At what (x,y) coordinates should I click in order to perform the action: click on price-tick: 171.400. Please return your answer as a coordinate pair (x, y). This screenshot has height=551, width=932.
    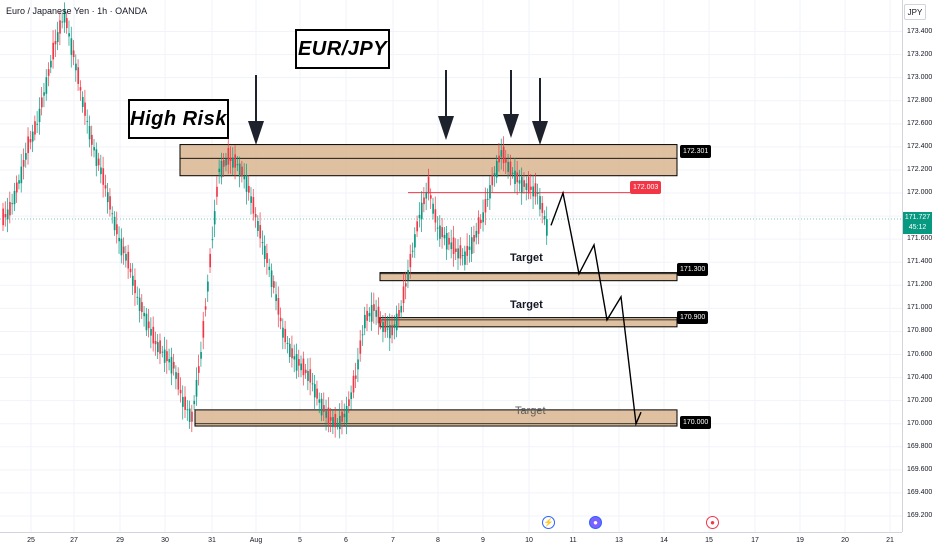
    Looking at the image, I should click on (919, 262).